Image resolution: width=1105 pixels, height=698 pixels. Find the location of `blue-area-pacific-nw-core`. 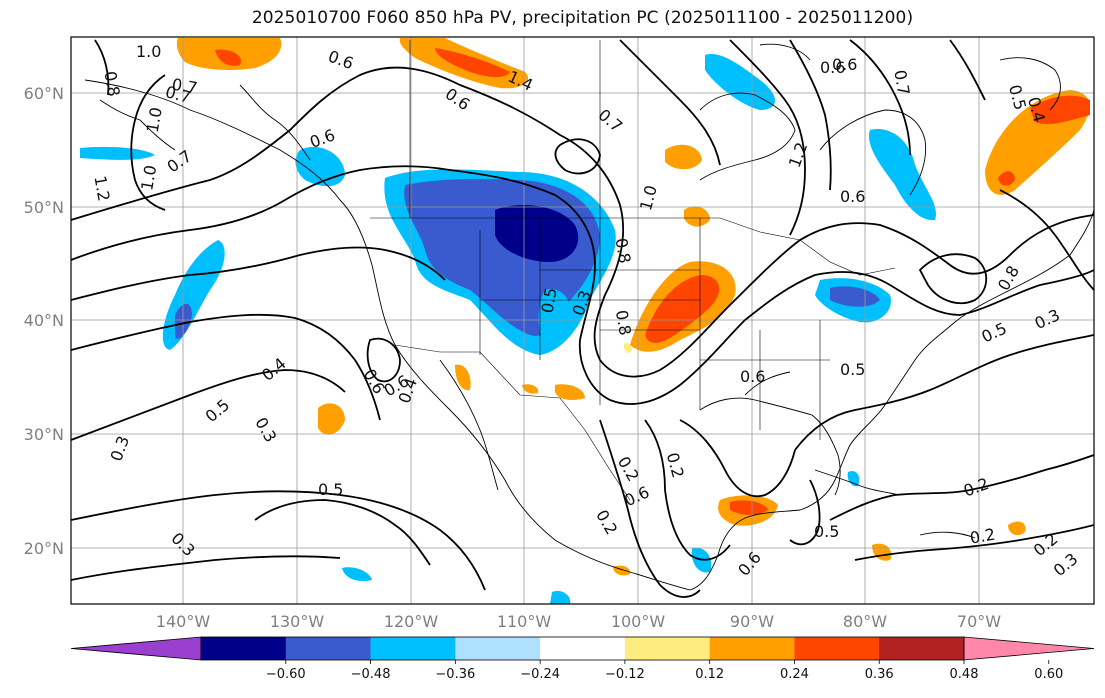

blue-area-pacific-nw-core is located at coordinates (183, 321).